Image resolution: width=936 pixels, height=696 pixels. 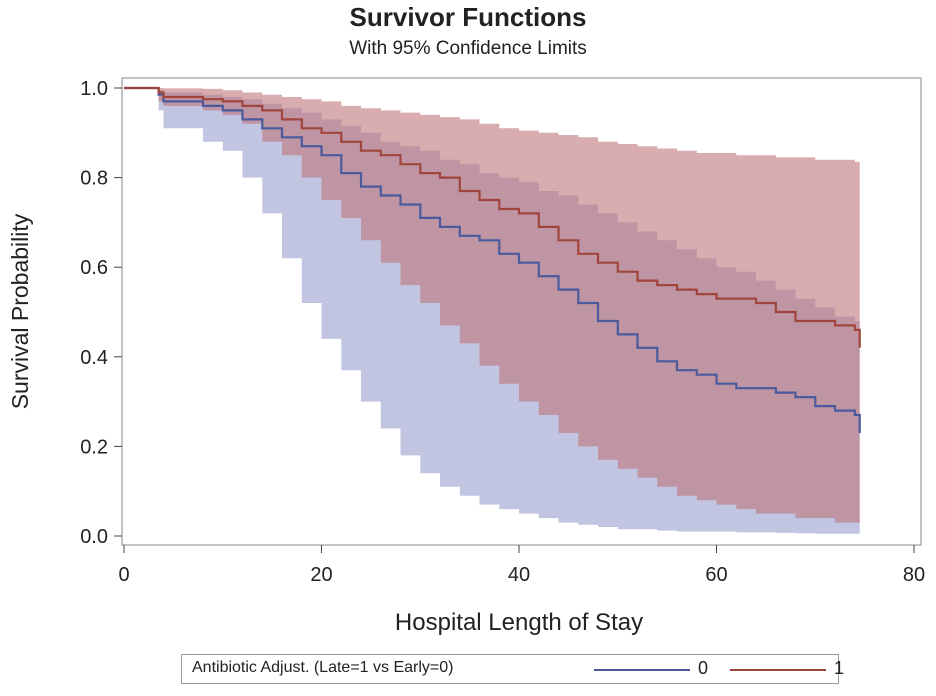 I want to click on x-tick-label: 0, so click(x=123, y=575).